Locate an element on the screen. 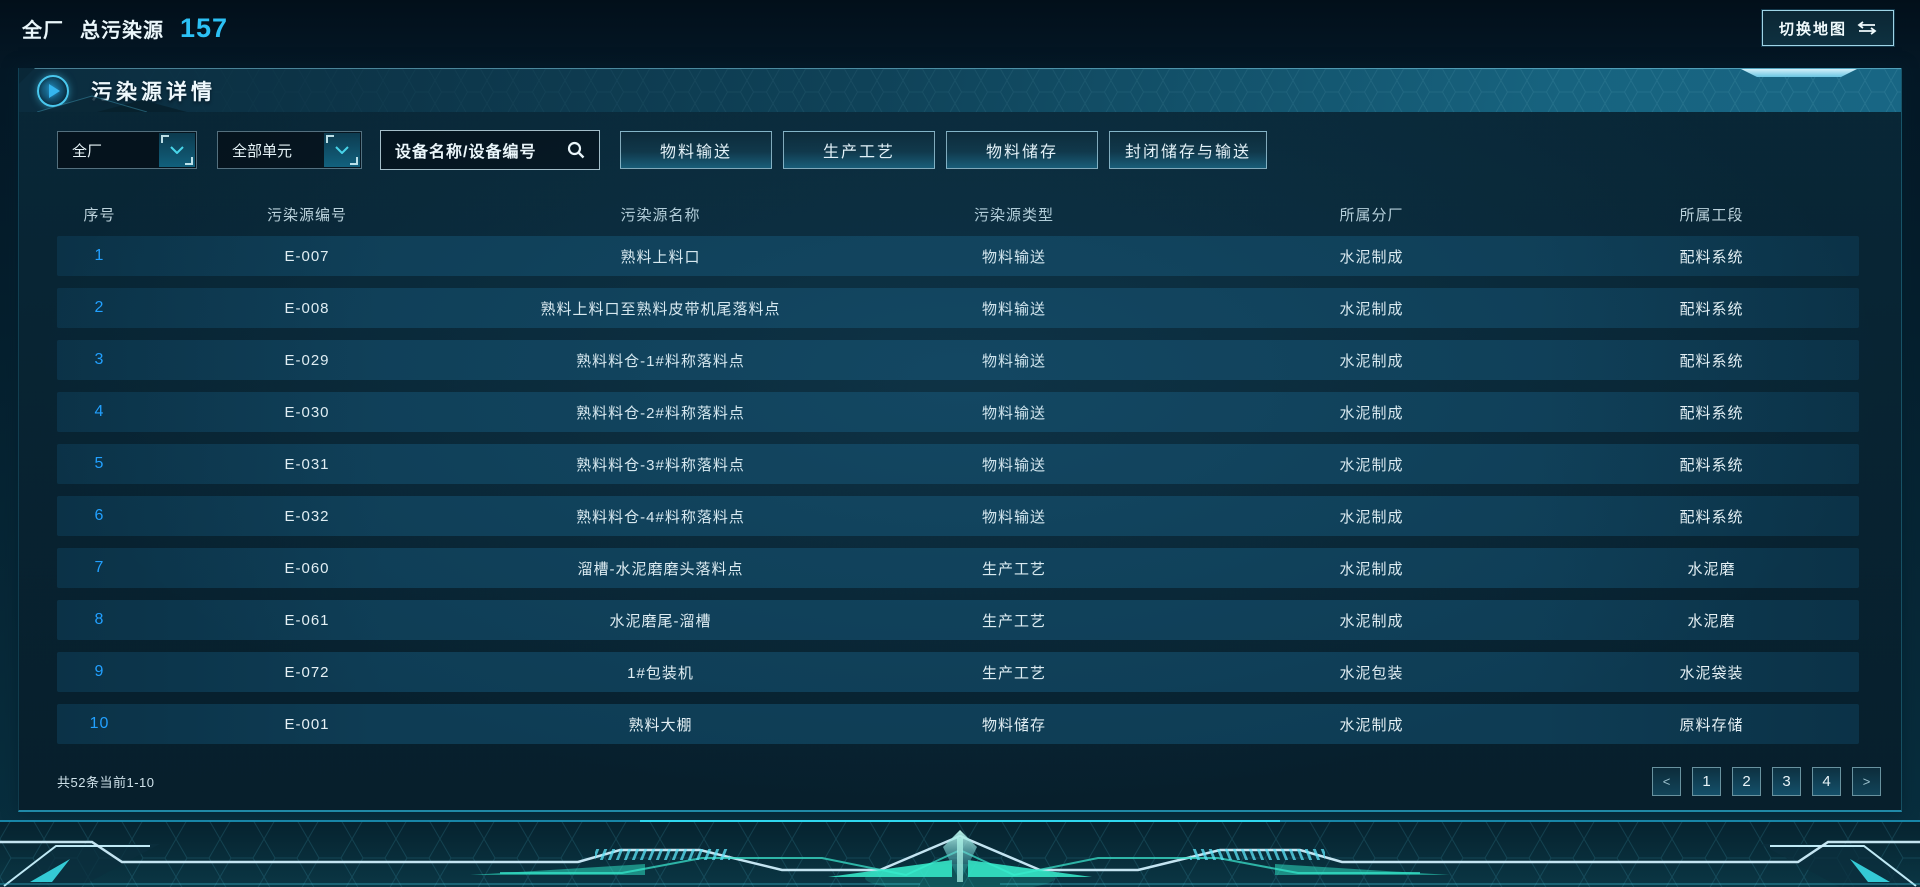 This screenshot has width=1920, height=887. row-cell-3: 熟料料仓-1#料称落料点 is located at coordinates (660, 361).